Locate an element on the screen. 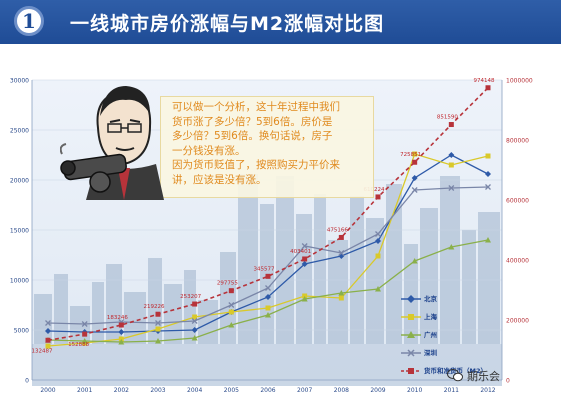 The width and height of the screenshot is (561, 402). legend-item-beijing: 北京 is located at coordinates (450, 299).